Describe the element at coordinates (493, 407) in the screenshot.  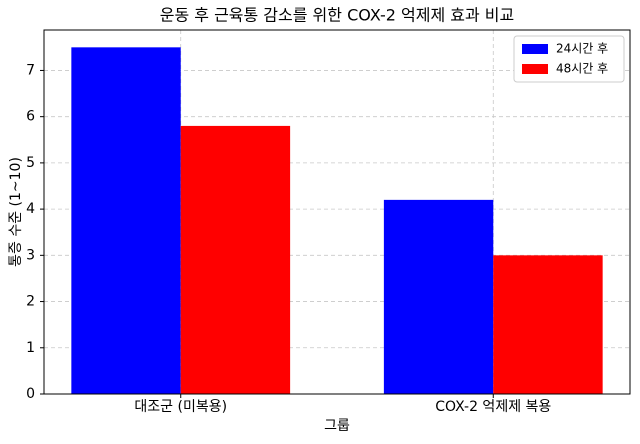
I see `x-tick-label: COX-2 억제제 복용` at that location.